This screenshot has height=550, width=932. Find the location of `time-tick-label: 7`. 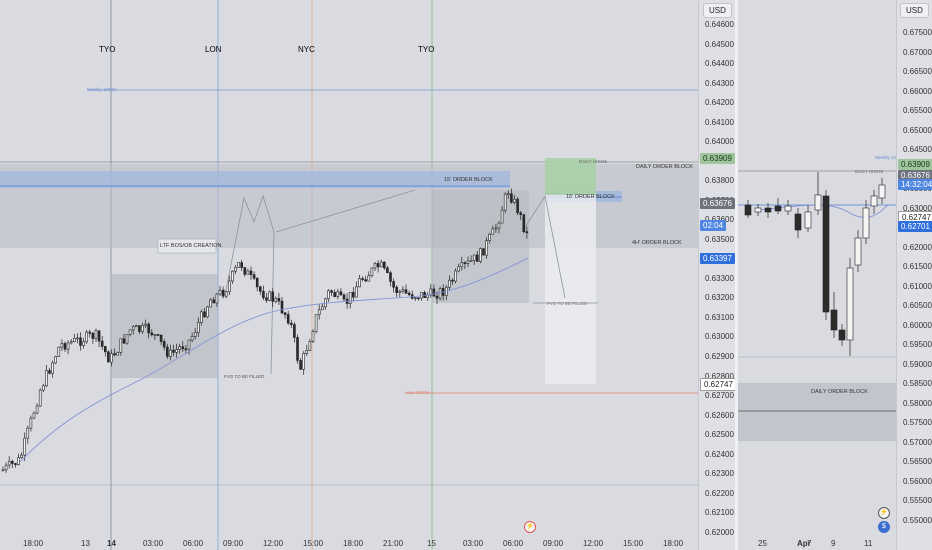

time-tick-label: 7 is located at coordinates (809, 543).